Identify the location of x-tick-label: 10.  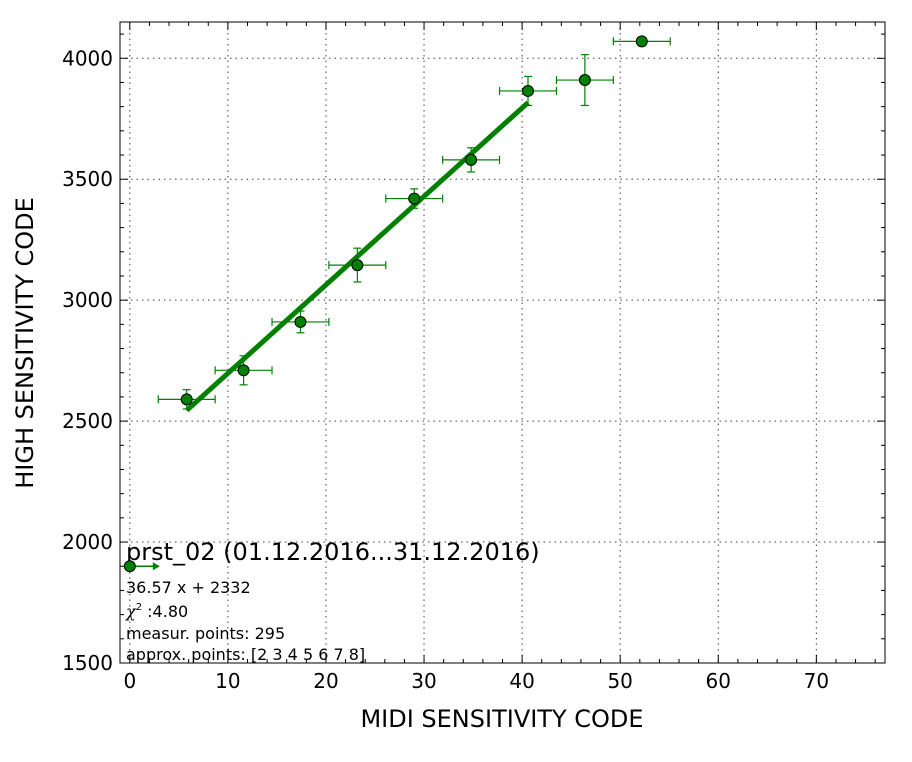
(227, 681).